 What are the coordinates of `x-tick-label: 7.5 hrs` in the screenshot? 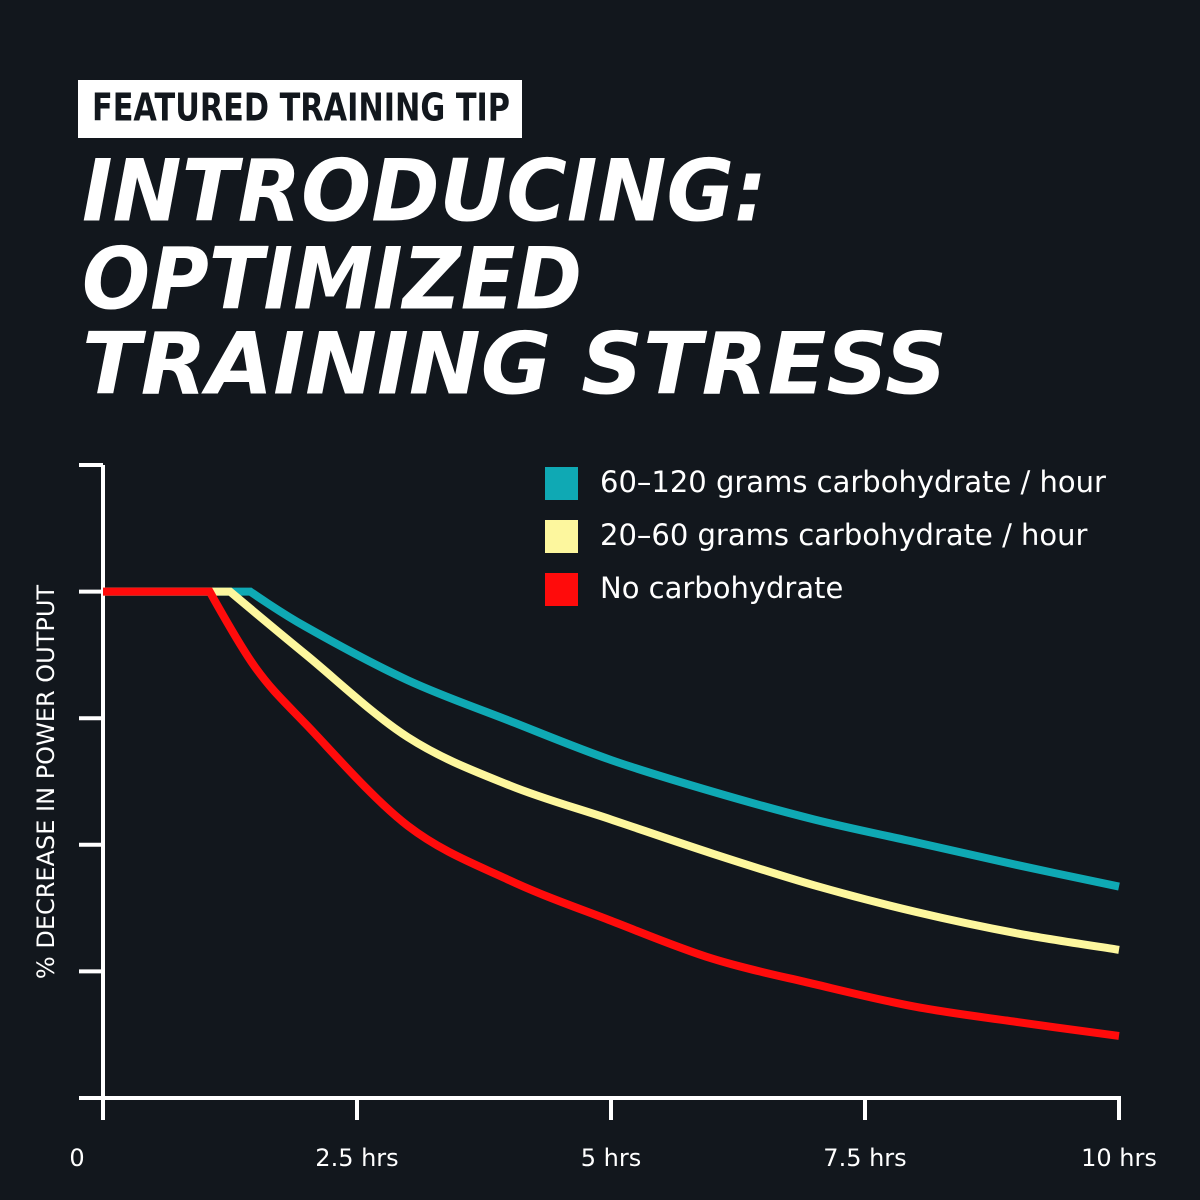 It's located at (864, 1158).